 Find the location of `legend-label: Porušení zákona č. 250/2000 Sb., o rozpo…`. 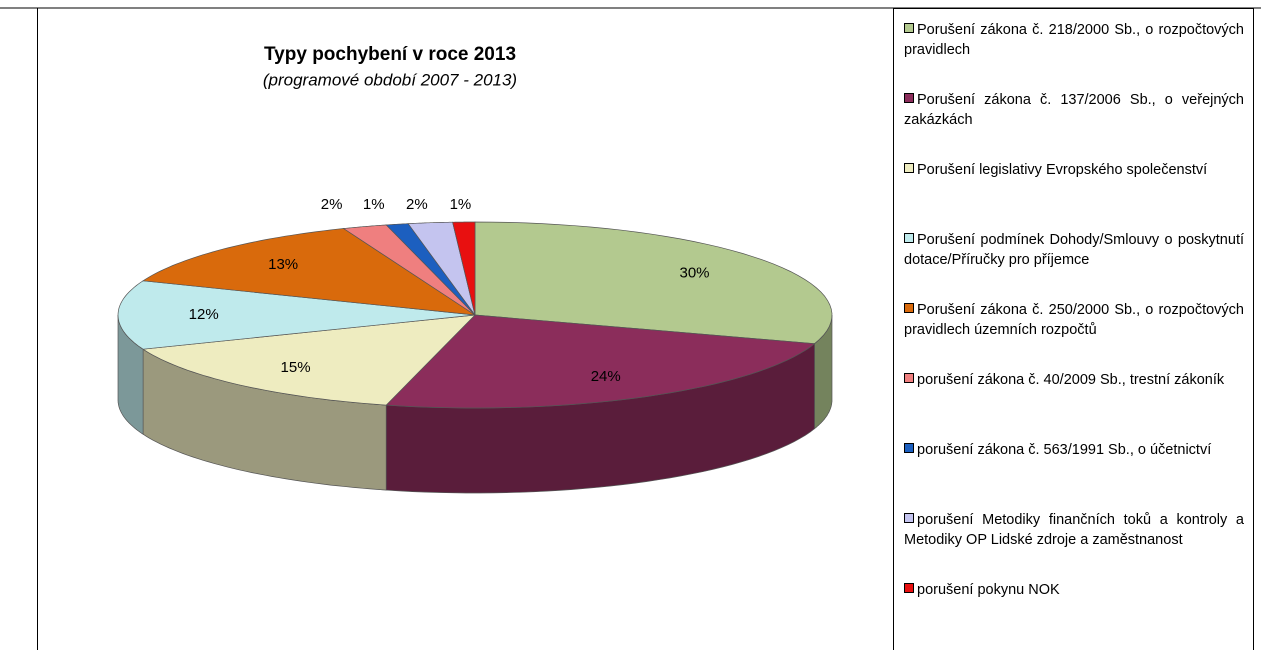

legend-label: Porušení zákona č. 250/2000 Sb., o rozpo… is located at coordinates (1074, 320).